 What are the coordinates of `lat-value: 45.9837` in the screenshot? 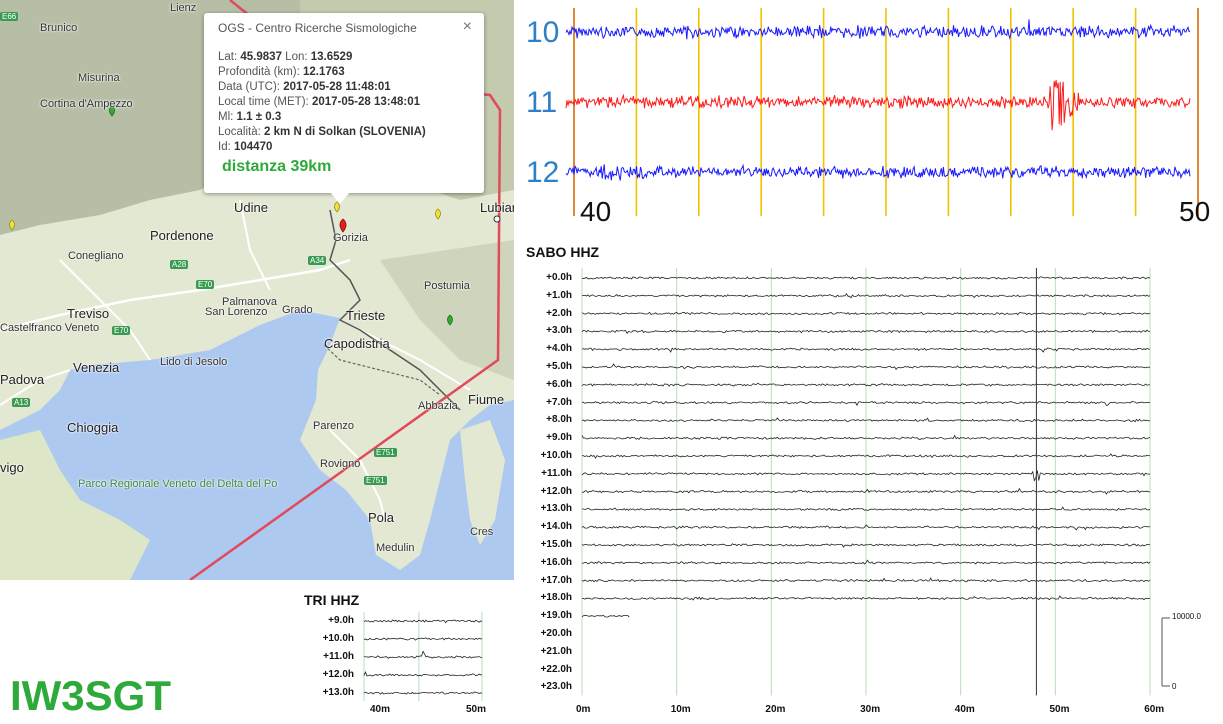 It's located at (261, 57).